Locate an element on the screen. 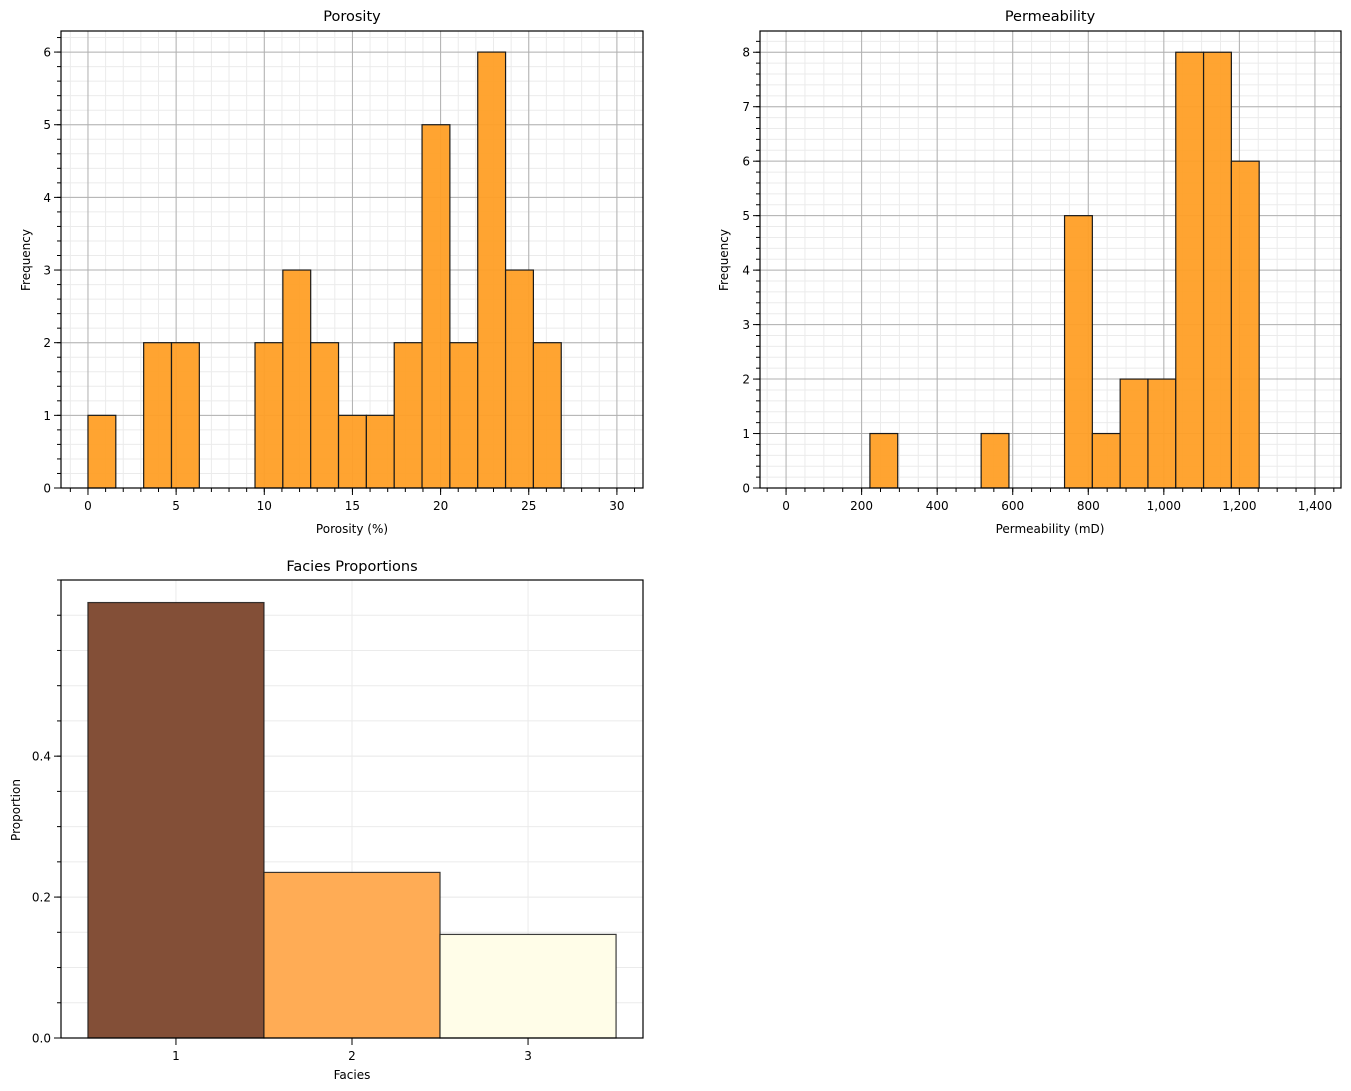 Image resolution: width=1351 pixels, height=1091 pixels. porosity-xlabel: Porosity (%) is located at coordinates (352, 529).